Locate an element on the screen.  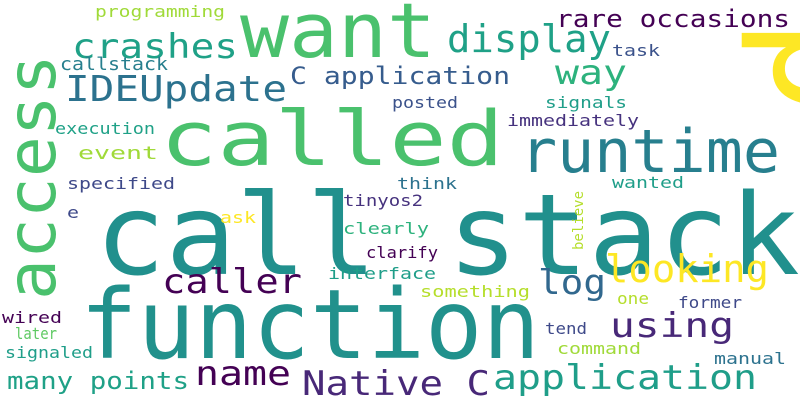
word-command: command is located at coordinates (599, 348).